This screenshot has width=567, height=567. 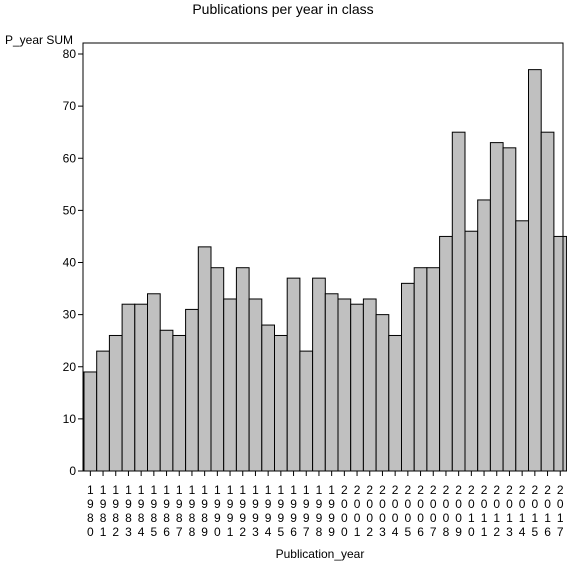 What do you see at coordinates (357, 387) in the screenshot?
I see `bar-2001` at bounding box center [357, 387].